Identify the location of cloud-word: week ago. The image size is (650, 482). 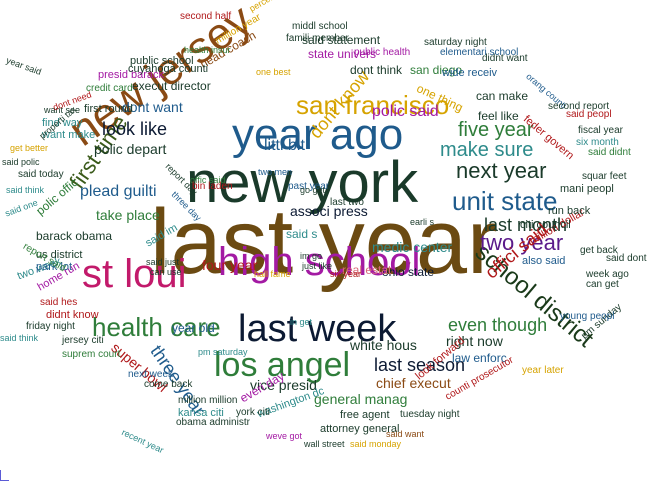
(607, 274).